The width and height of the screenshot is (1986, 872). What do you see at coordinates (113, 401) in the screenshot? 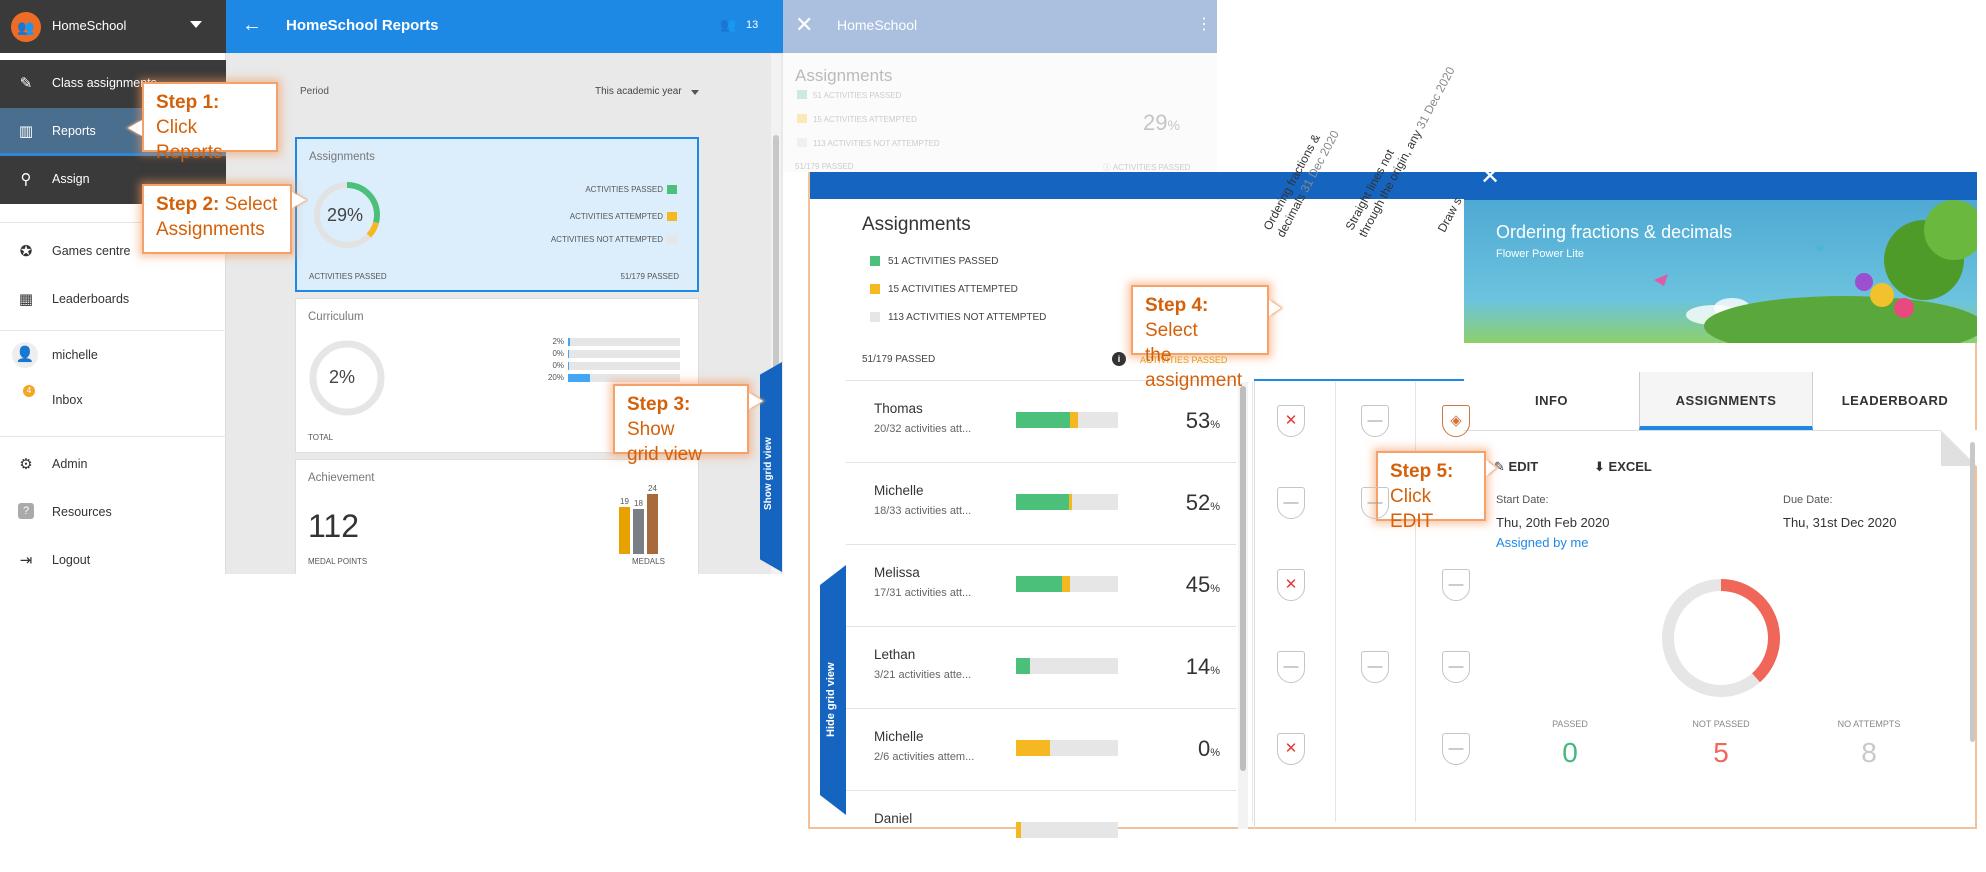
I see `sidebar-item-inbox: Inbox` at bounding box center [113, 401].